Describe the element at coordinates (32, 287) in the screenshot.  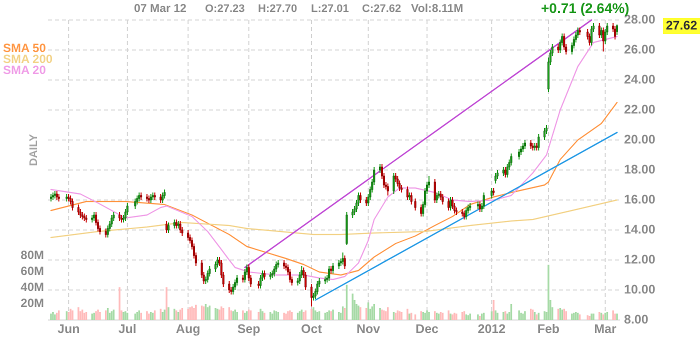
I see `y2-tick-label: 40M` at that location.